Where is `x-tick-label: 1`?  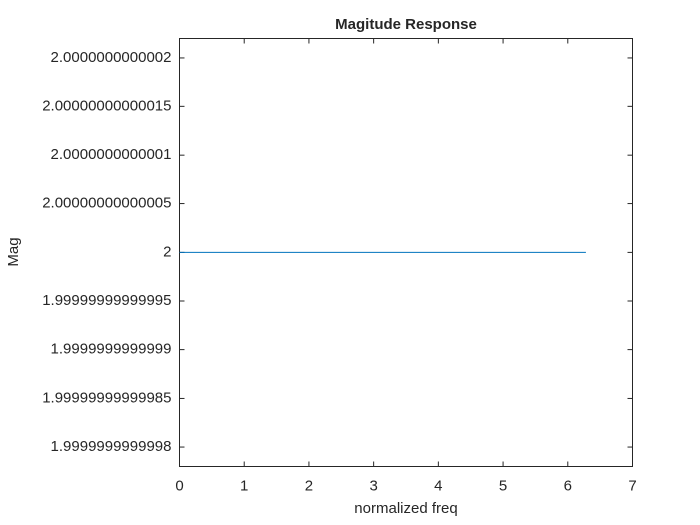
x-tick-label: 1 is located at coordinates (244, 485).